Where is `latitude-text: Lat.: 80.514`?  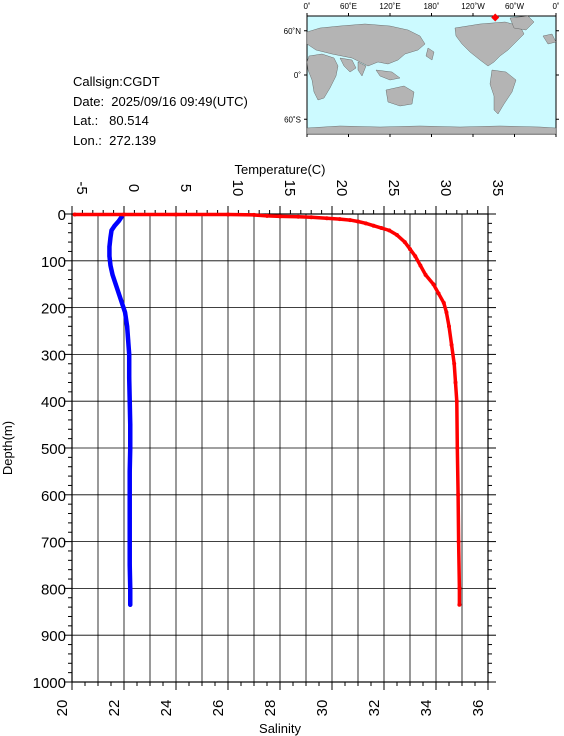 latitude-text: Lat.: 80.514 is located at coordinates (111, 120).